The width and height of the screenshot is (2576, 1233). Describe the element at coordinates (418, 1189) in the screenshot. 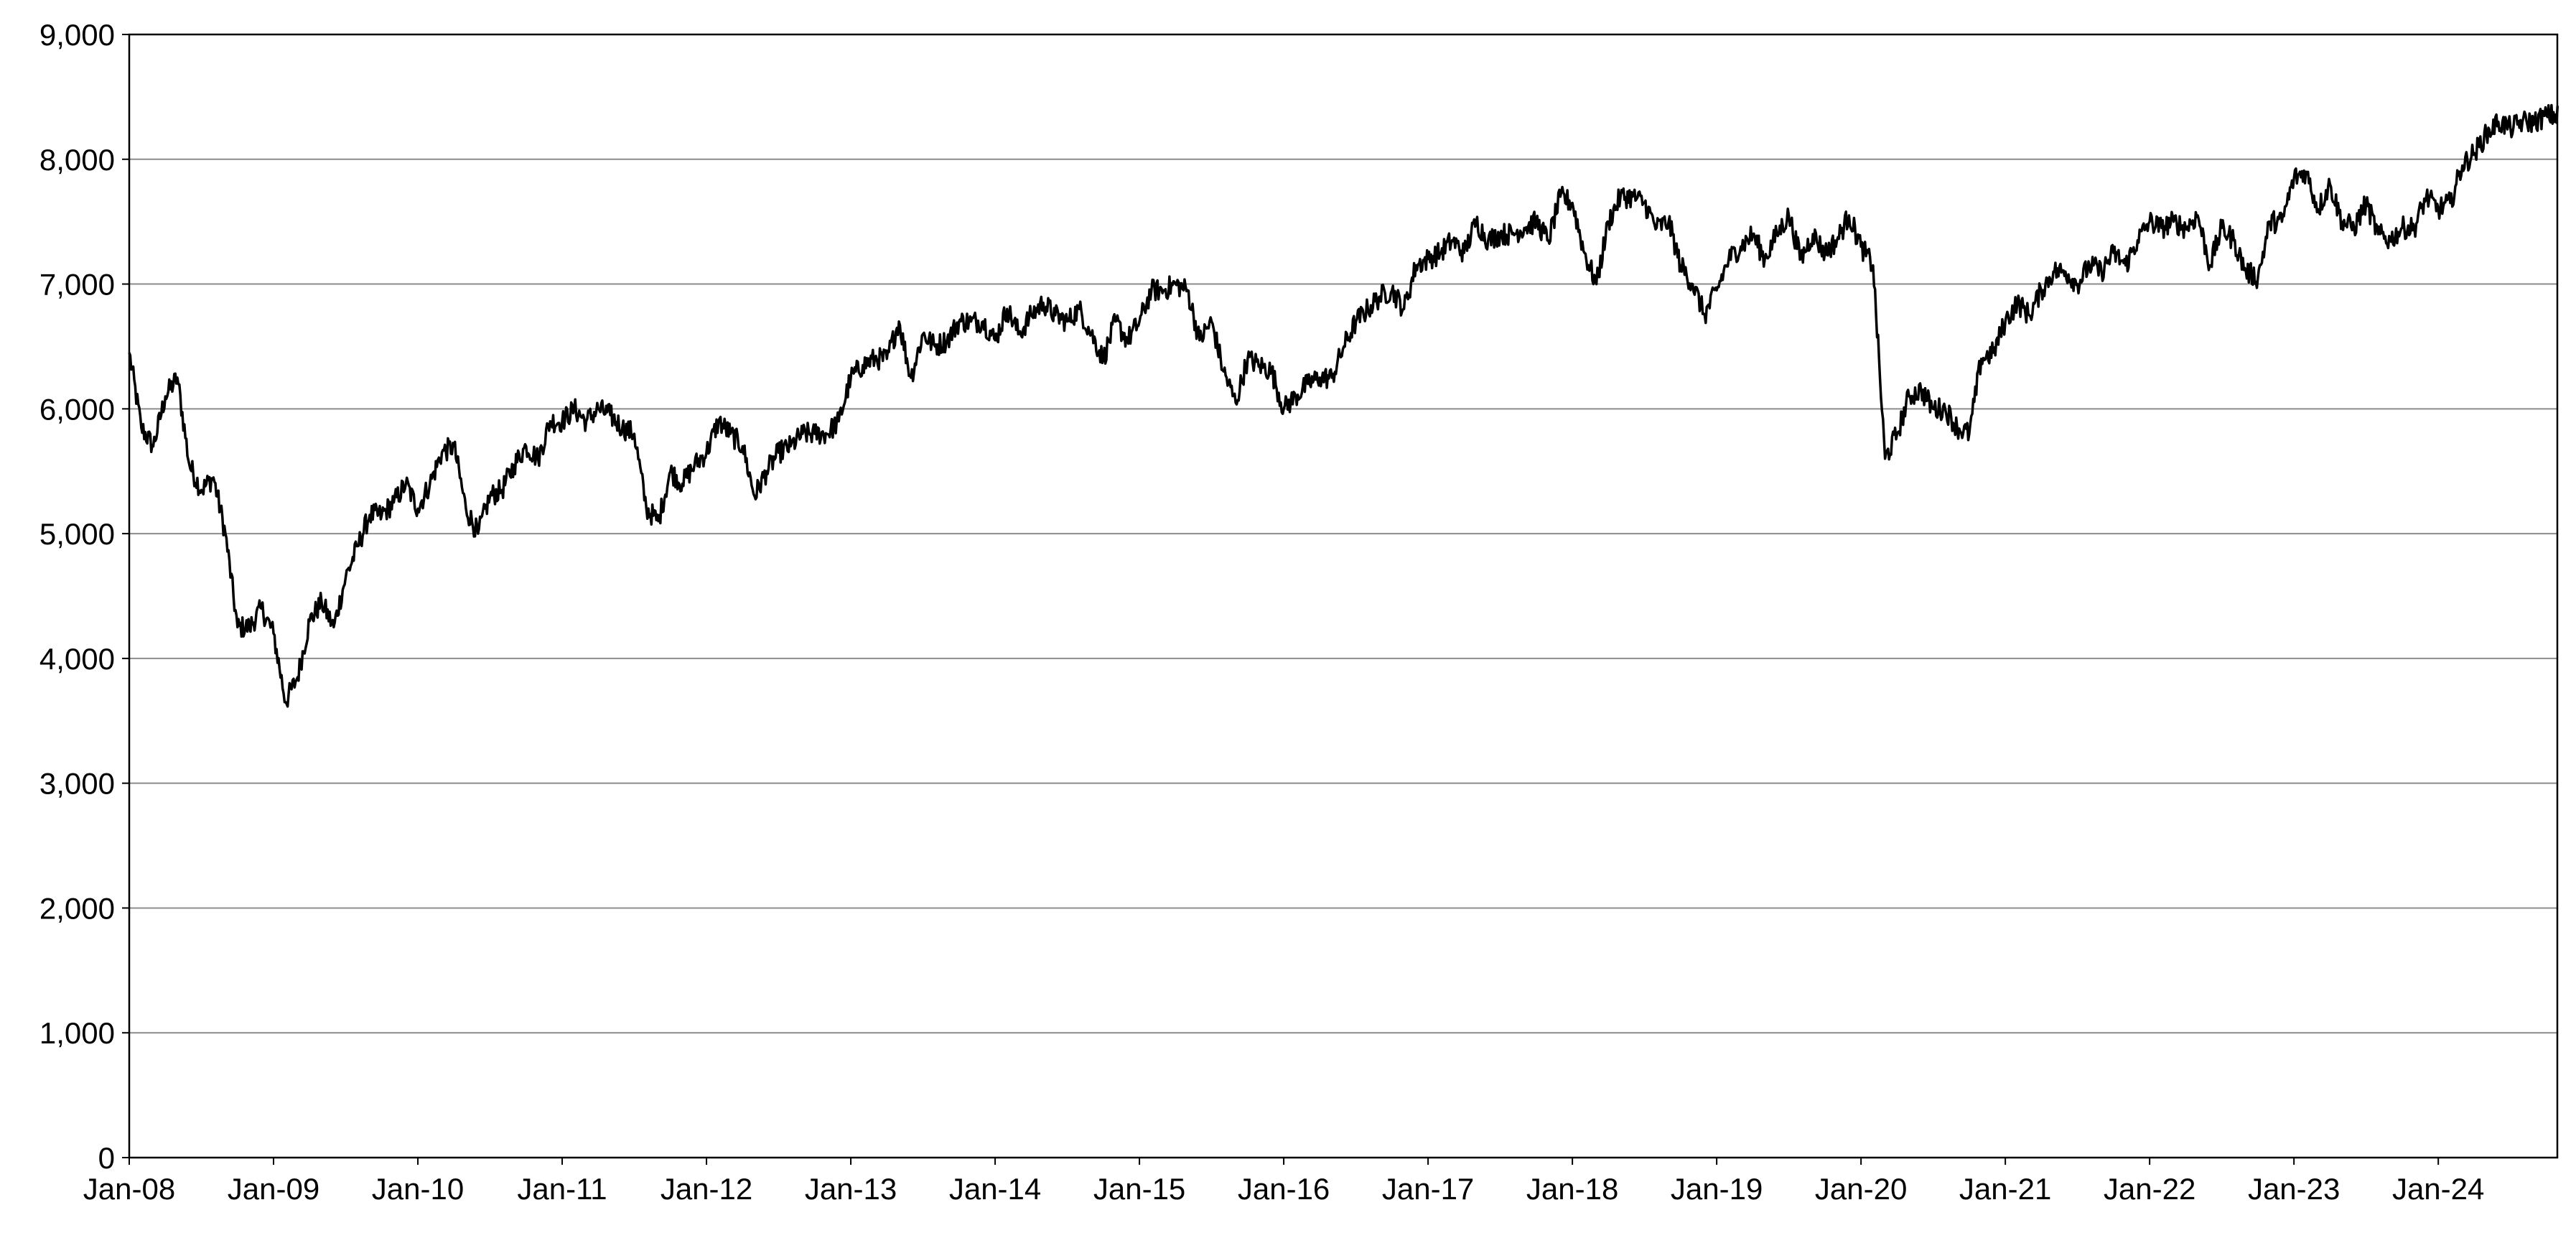

I see `x-tick-label: Jan-10` at that location.